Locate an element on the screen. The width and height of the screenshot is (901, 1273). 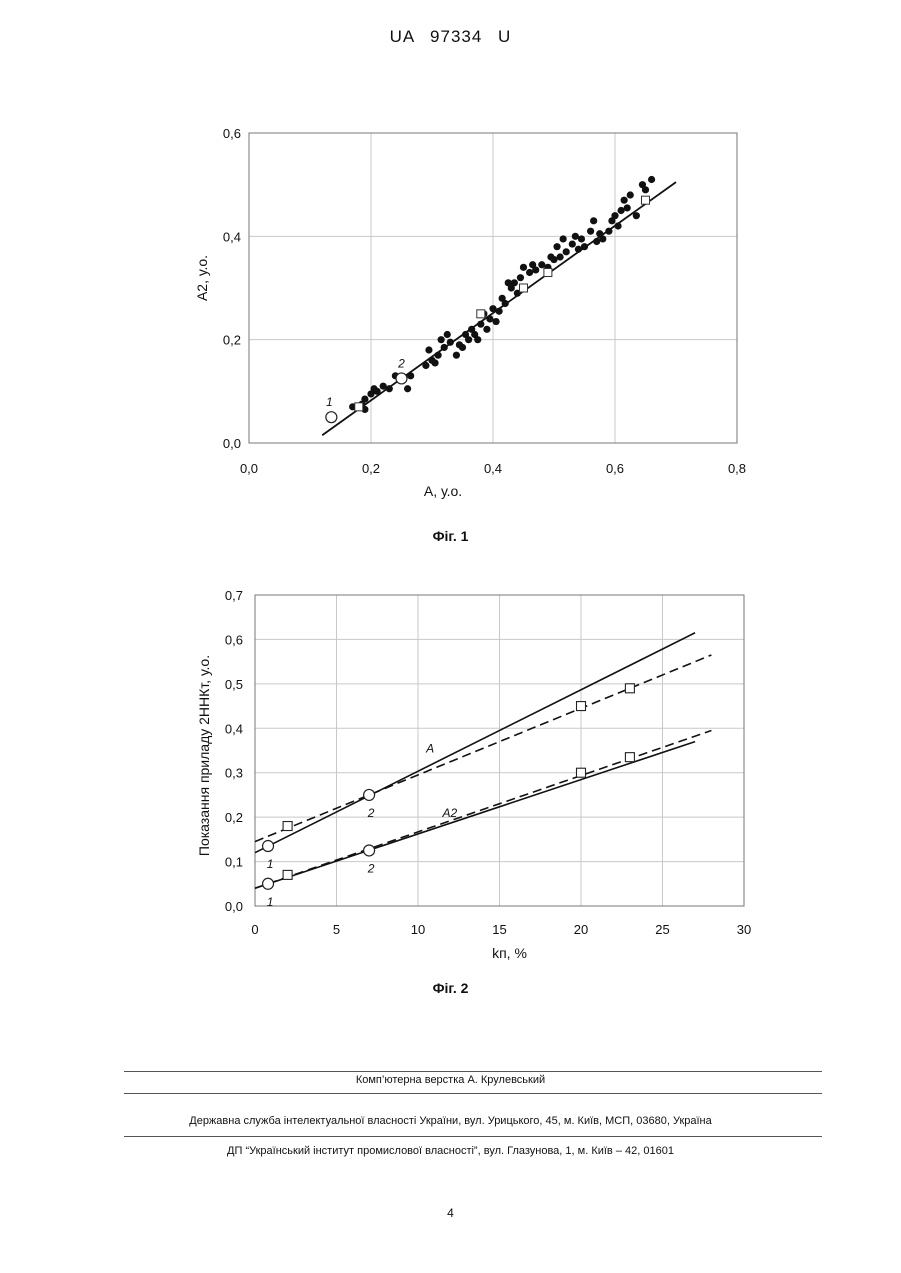
footer-typesetting: Комп’ютерна верстка А. Крулевський is located at coordinates (450, 1080).